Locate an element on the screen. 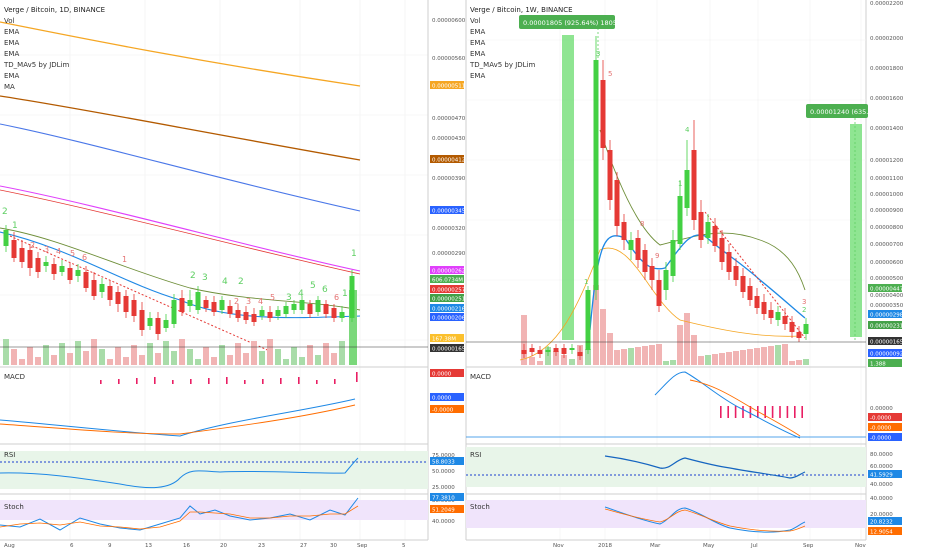 Image resolution: width=932 pixels, height=555 pixels. right-rsi-pane: RSI 80.0000 60.0000 40.0000 41.5929 is located at coordinates (684, 465).